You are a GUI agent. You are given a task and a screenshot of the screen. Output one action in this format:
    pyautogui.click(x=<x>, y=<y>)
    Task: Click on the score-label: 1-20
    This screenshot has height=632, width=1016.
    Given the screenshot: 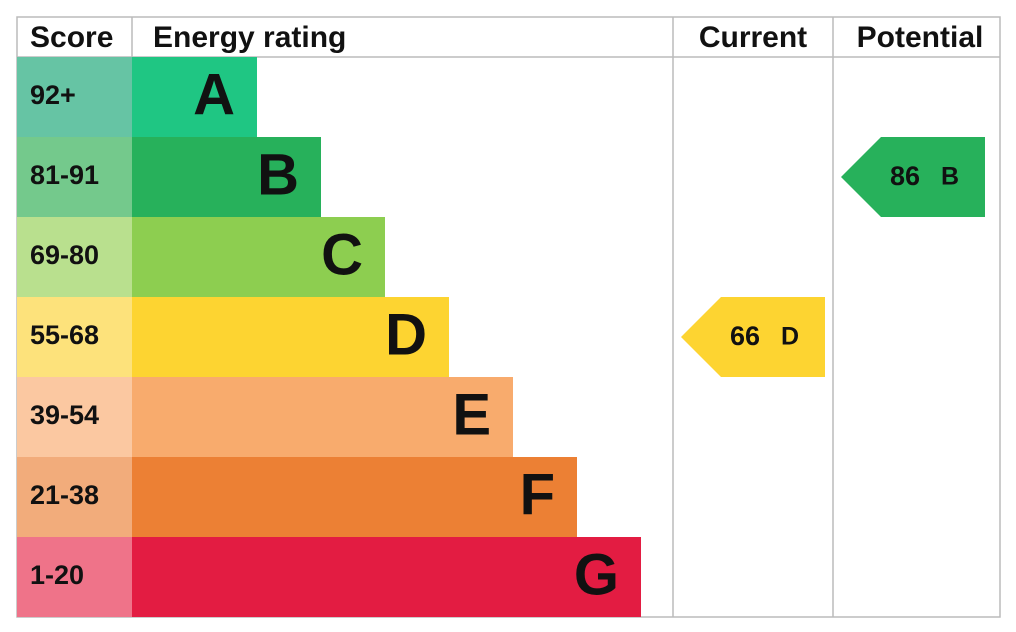 What is the action you would take?
    pyautogui.click(x=57, y=575)
    